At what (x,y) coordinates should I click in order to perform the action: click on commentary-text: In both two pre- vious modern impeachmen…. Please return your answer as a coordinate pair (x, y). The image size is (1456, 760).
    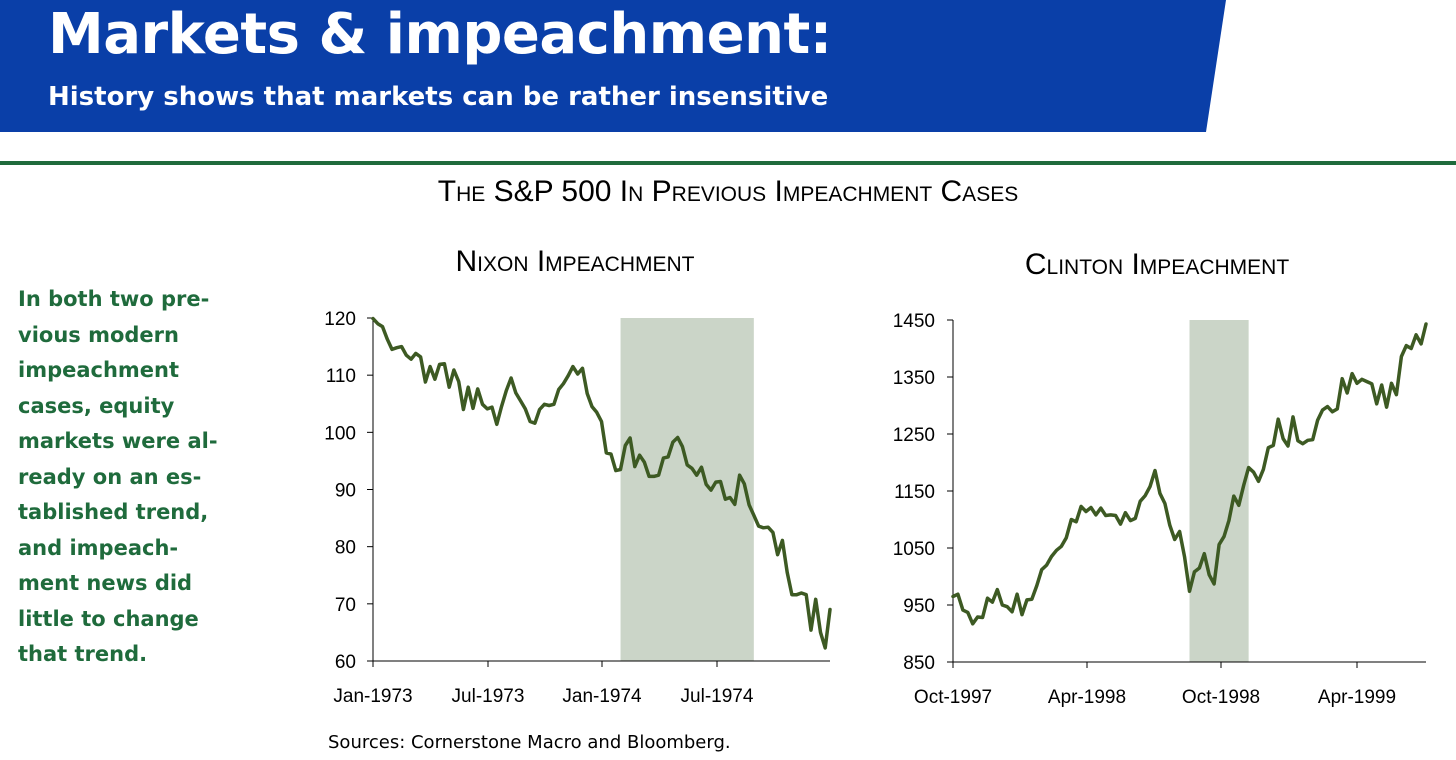
    Looking at the image, I should click on (118, 476).